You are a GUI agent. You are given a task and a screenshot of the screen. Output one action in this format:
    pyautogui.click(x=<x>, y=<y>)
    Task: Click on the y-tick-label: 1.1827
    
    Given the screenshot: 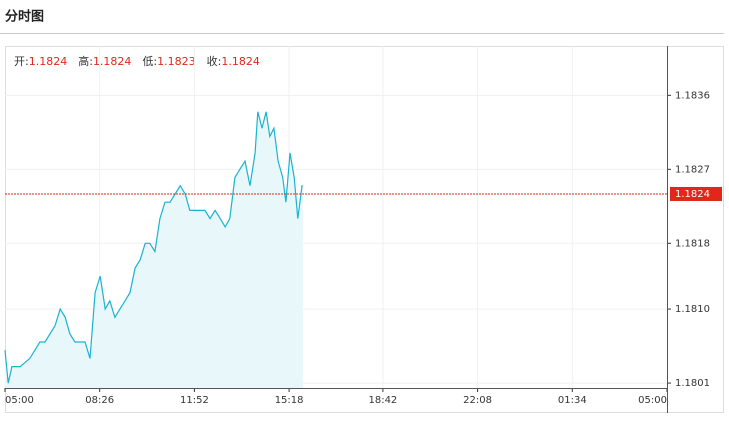 What is the action you would take?
    pyautogui.click(x=692, y=169)
    